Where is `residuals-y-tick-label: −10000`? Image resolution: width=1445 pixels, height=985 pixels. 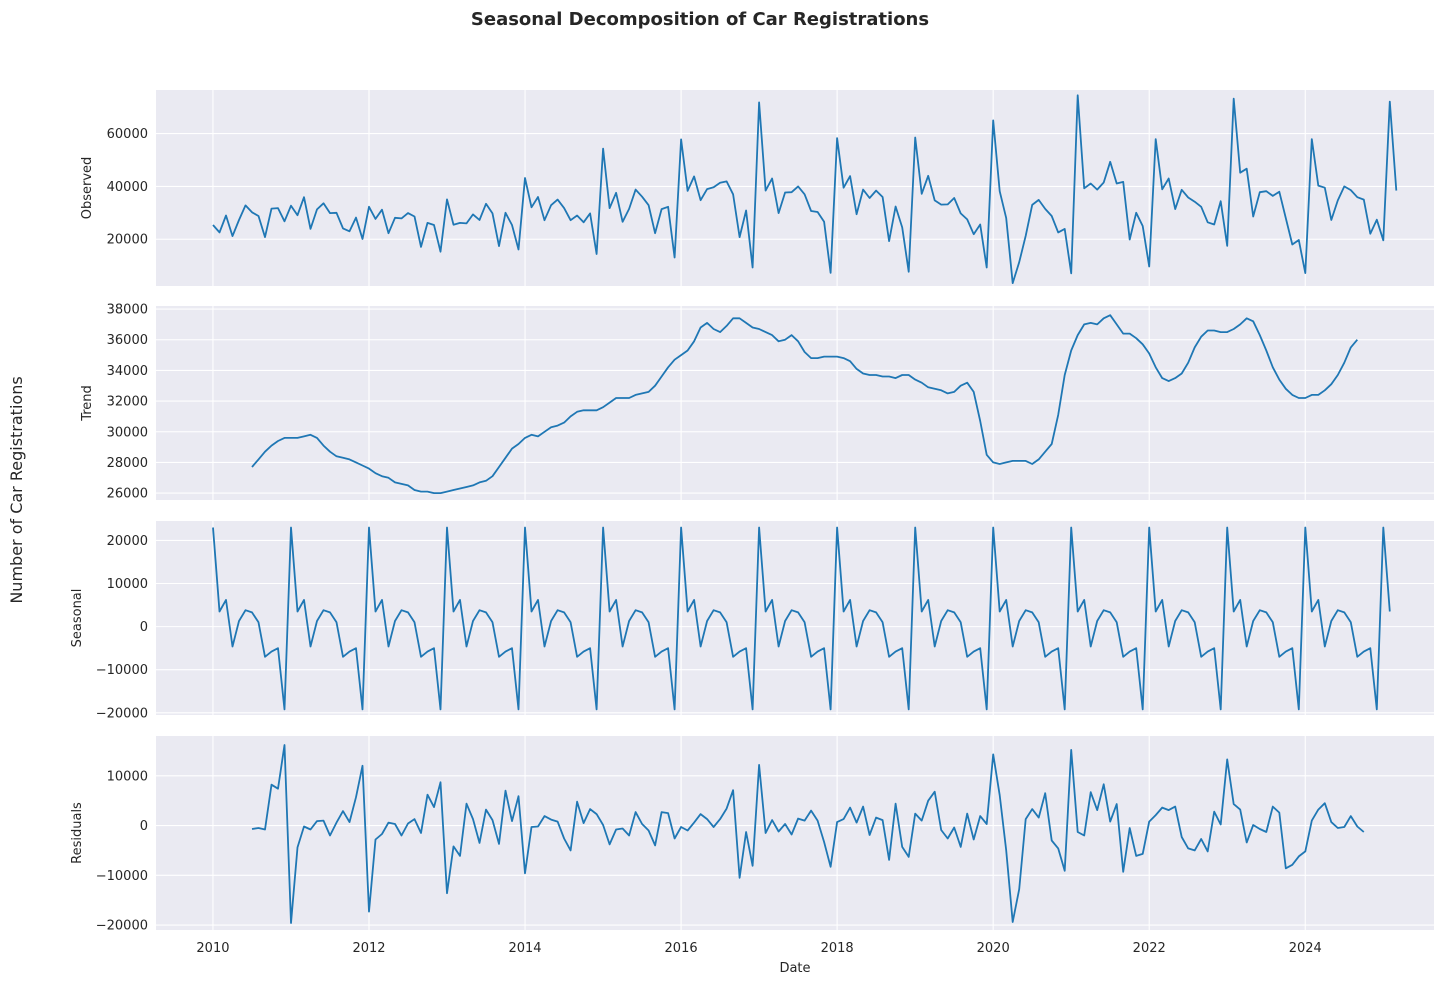 residuals-y-tick-label: −10000 is located at coordinates (122, 876).